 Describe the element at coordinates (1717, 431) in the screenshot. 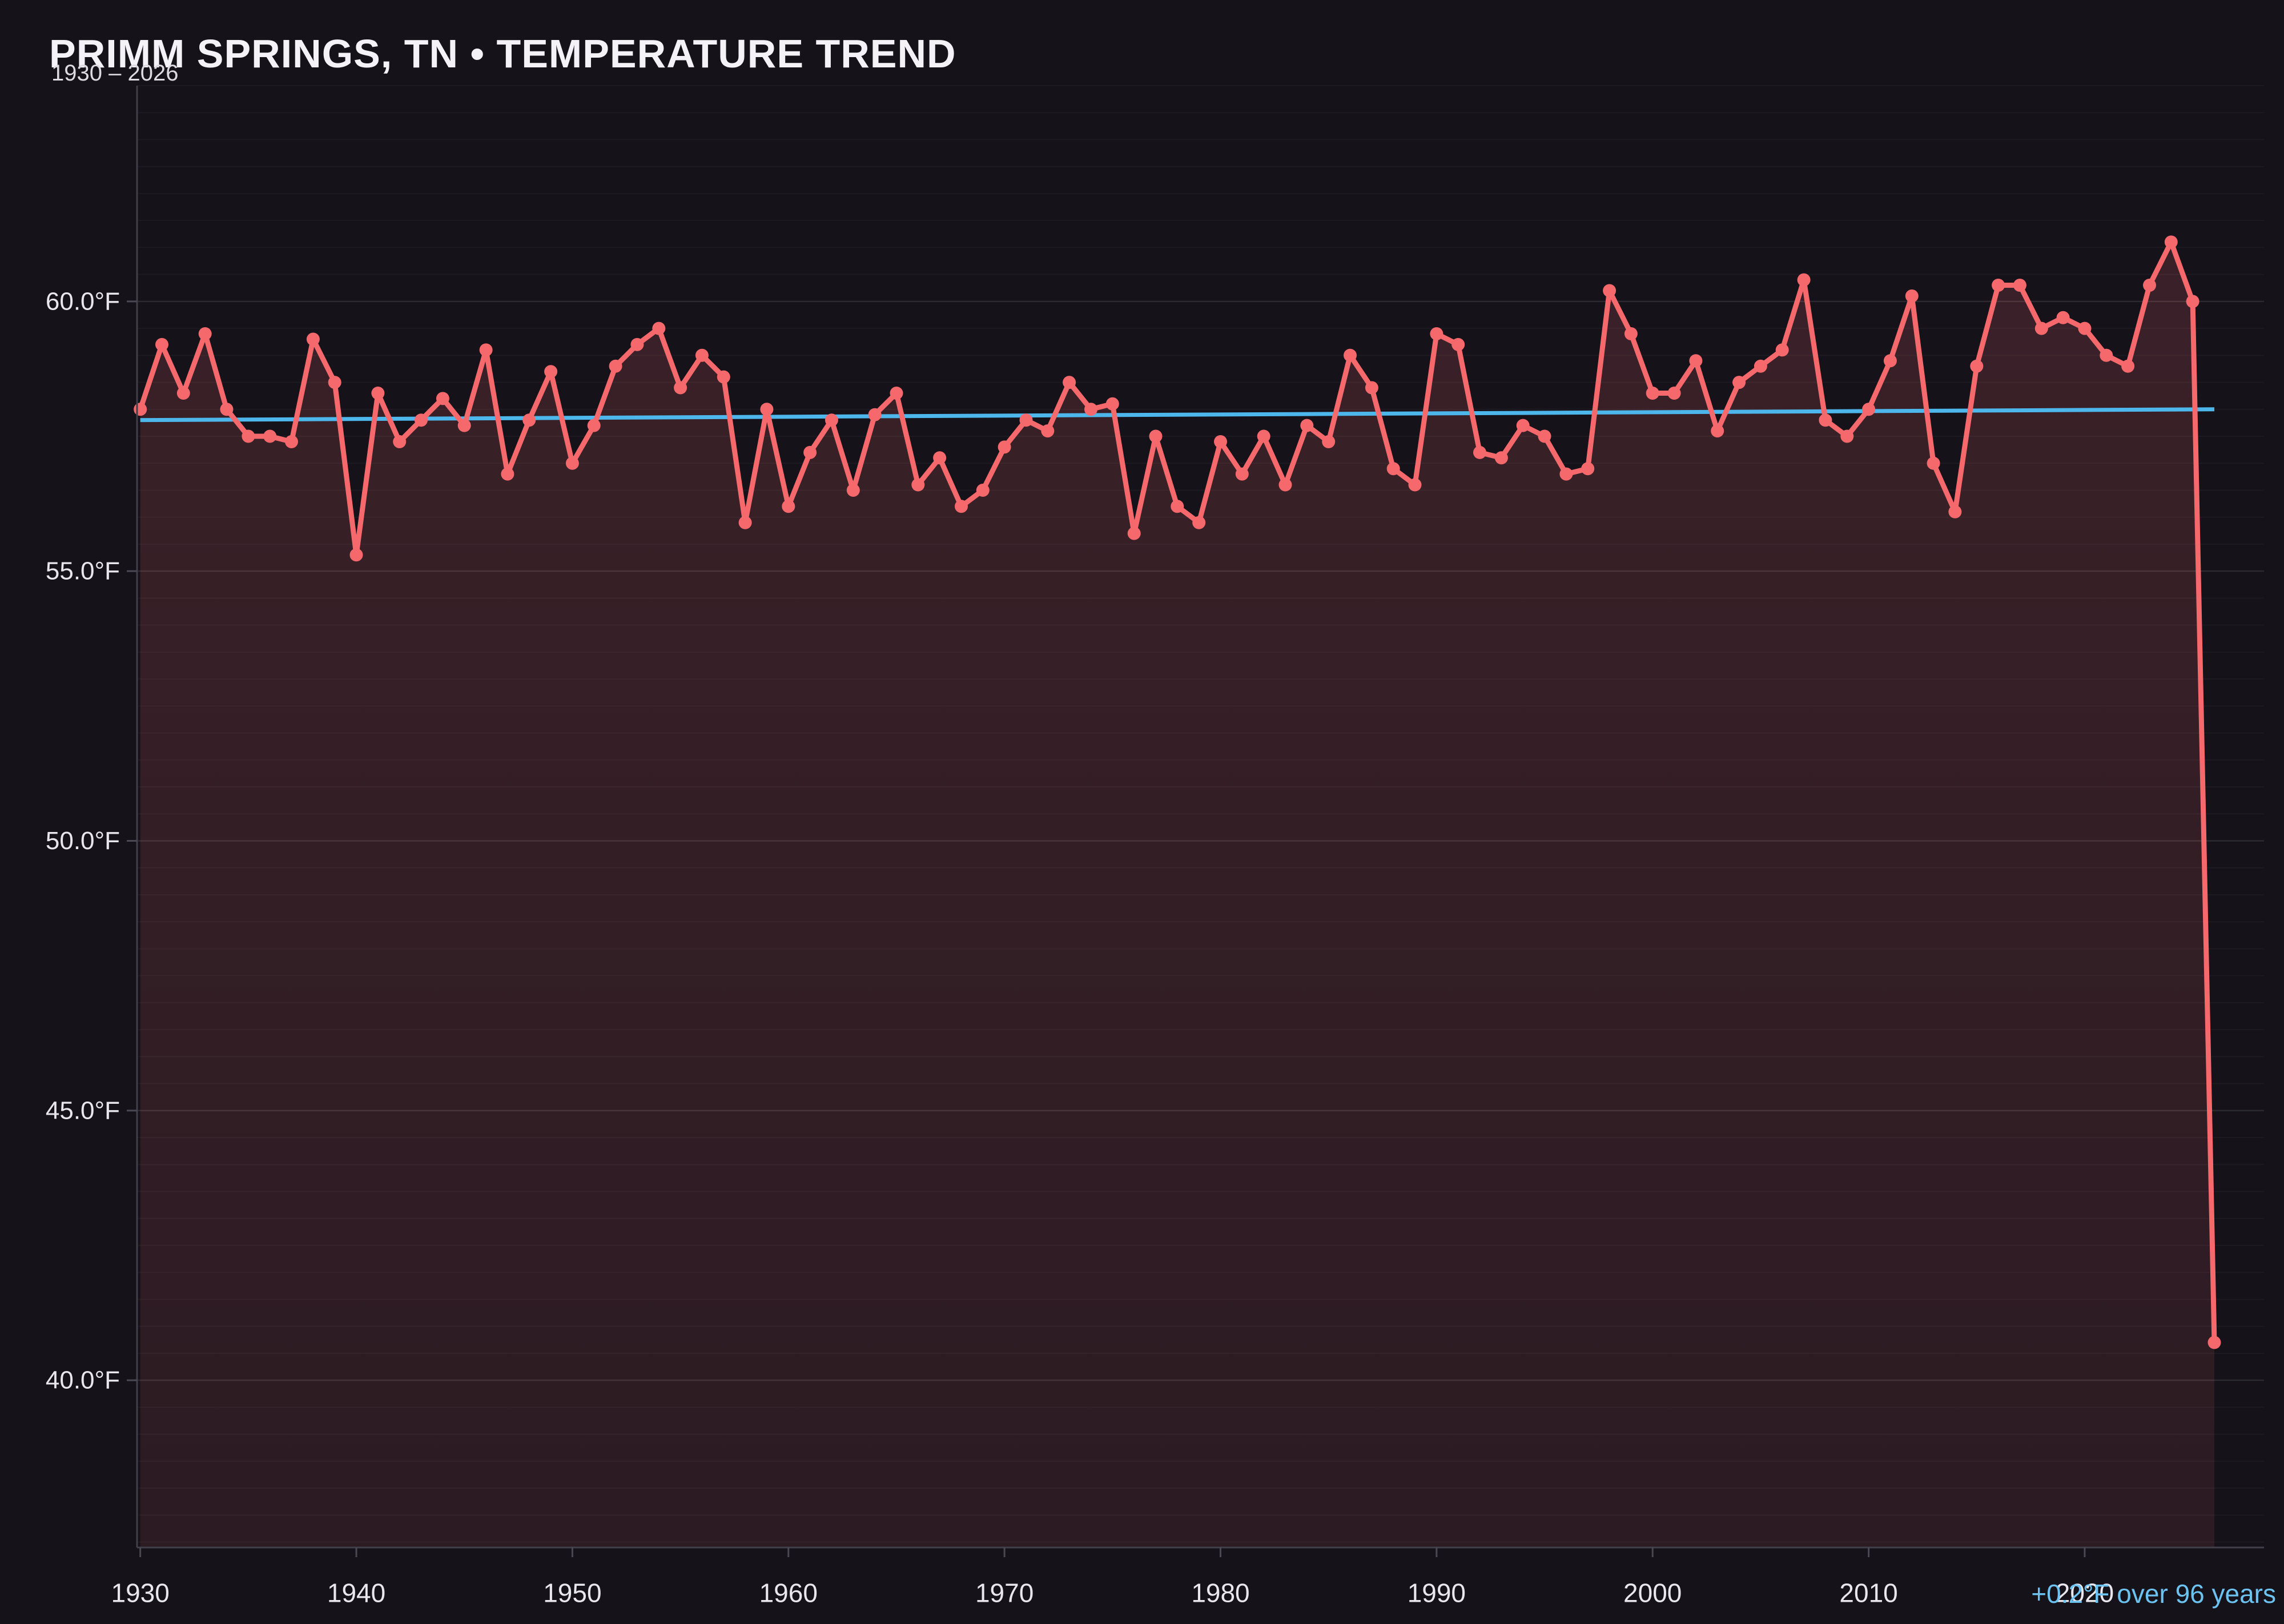

I see `data-point-2003` at that location.